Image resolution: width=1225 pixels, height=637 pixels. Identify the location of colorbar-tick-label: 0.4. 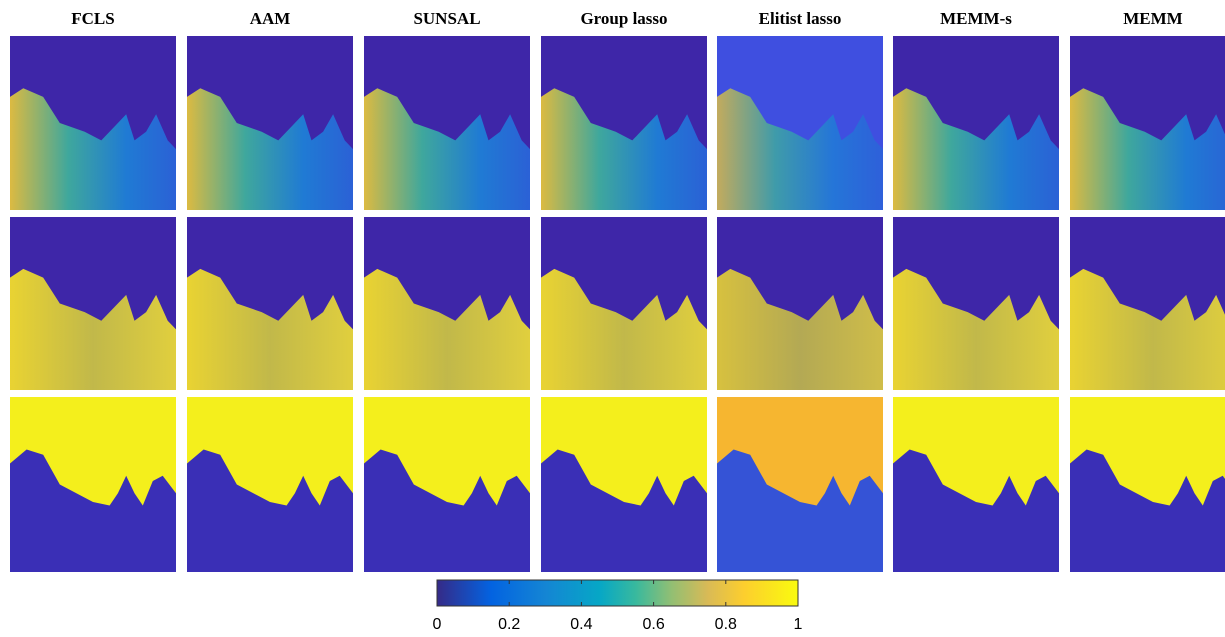
(581, 624).